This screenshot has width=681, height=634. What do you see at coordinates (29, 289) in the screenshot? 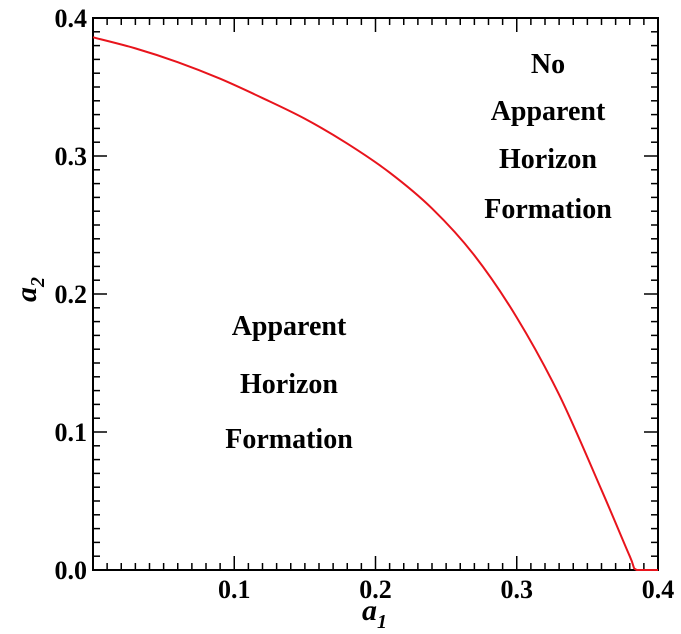
I see `y-axis-title: a2` at bounding box center [29, 289].